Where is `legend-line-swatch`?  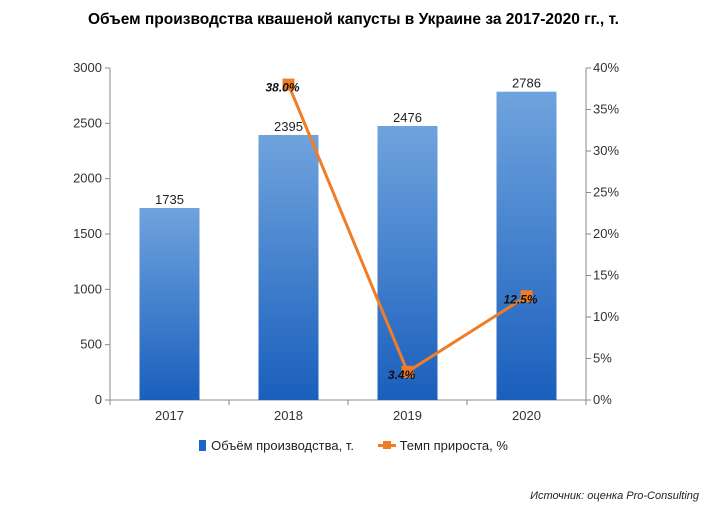
legend-line-swatch is located at coordinates (386, 445).